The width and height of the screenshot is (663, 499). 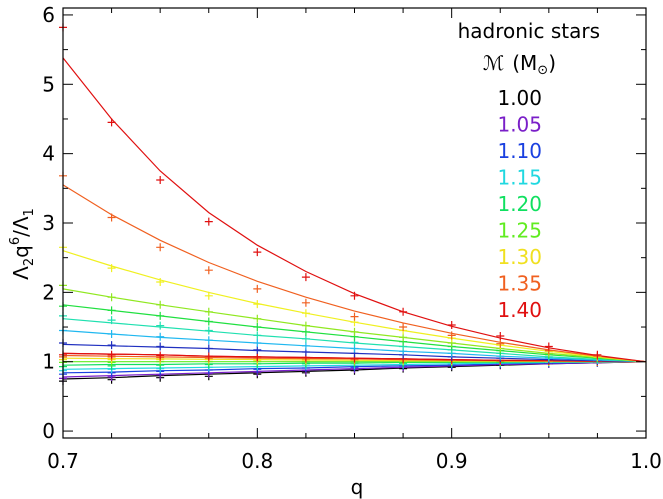 I want to click on y-axis-label-base: Λ, so click(x=21, y=273).